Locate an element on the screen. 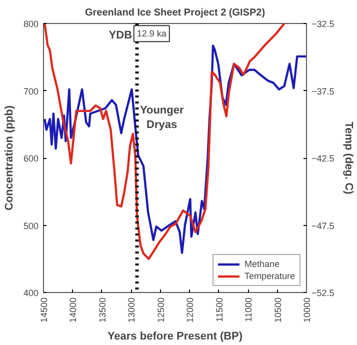 The height and width of the screenshot is (345, 357). x-tick-label: 11500 is located at coordinates (219, 310).